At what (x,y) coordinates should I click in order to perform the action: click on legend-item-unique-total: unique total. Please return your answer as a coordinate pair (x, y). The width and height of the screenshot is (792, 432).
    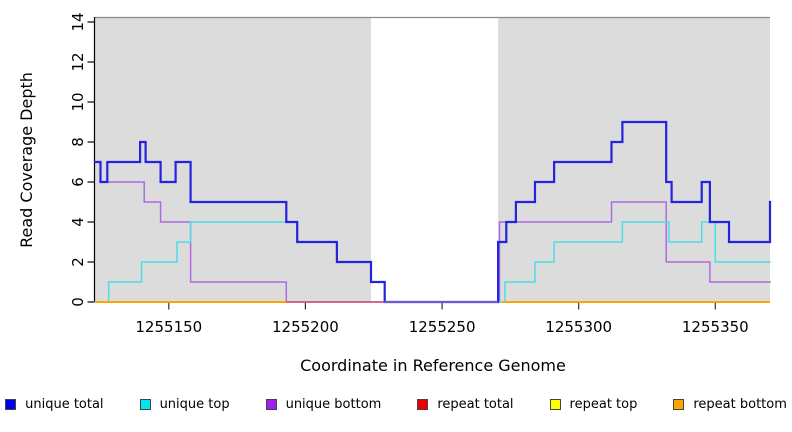
    Looking at the image, I should click on (54, 404).